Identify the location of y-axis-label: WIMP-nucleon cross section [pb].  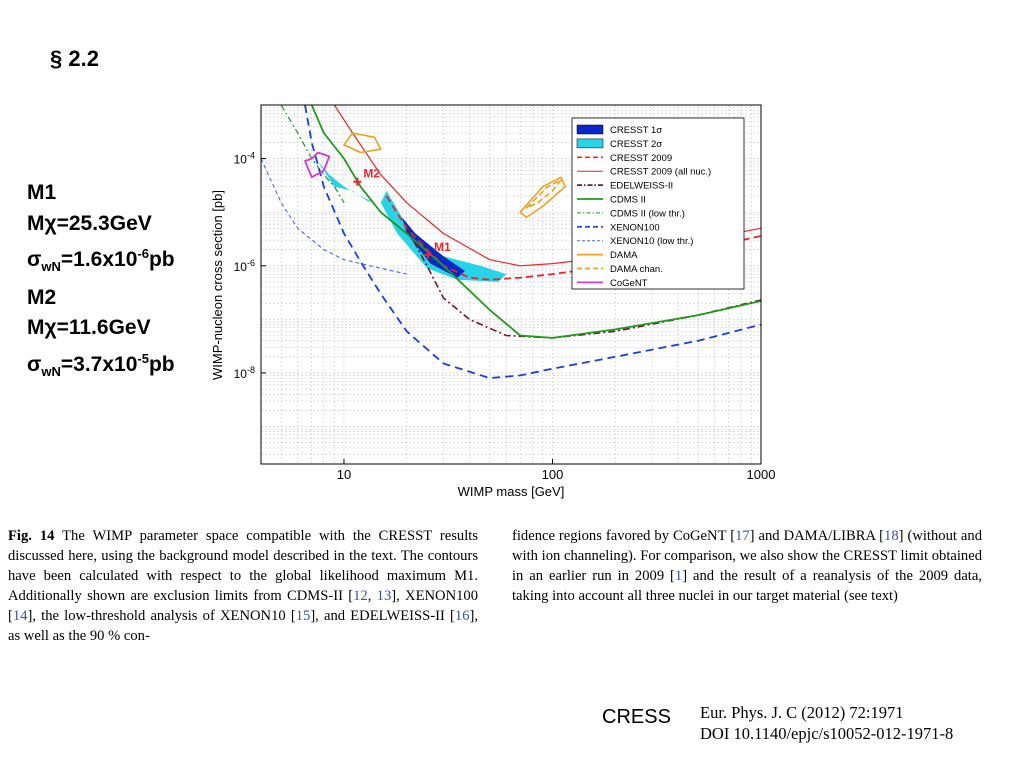
(217, 285).